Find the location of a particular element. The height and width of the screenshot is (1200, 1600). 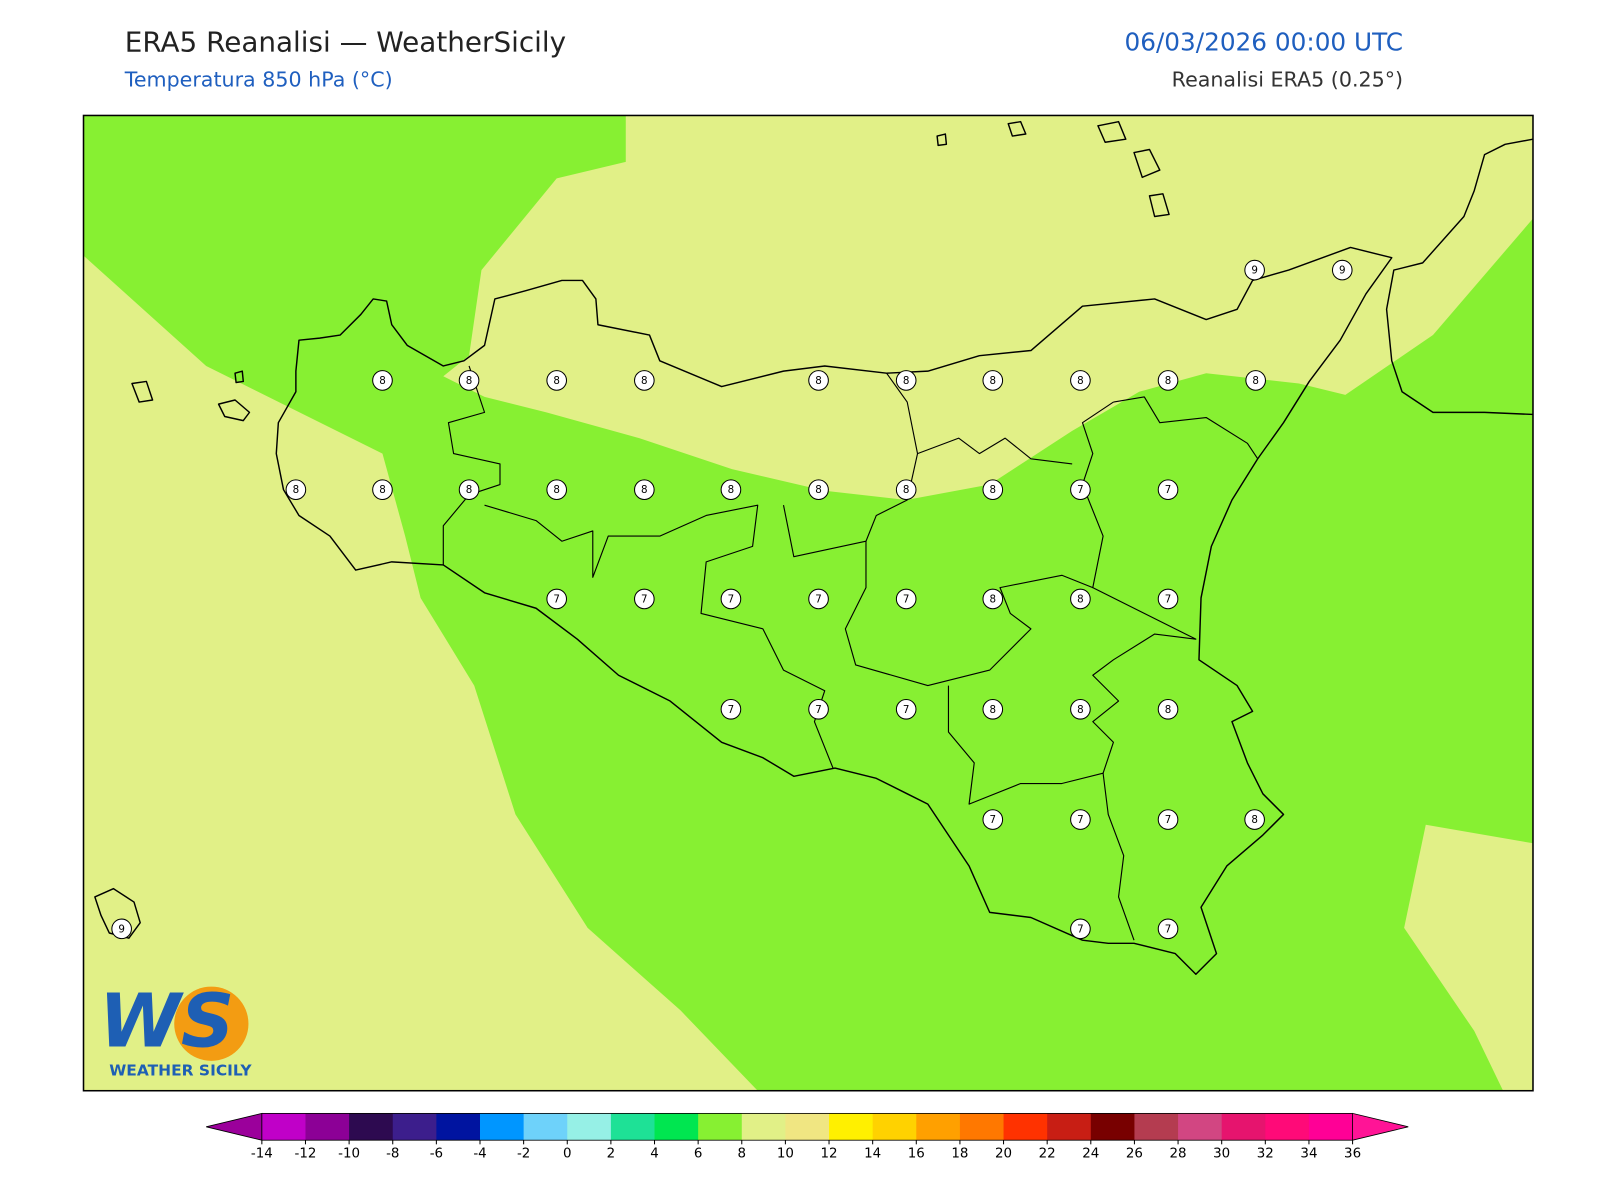

colorbar-tick-label: 30 is located at coordinates (1221, 1154).